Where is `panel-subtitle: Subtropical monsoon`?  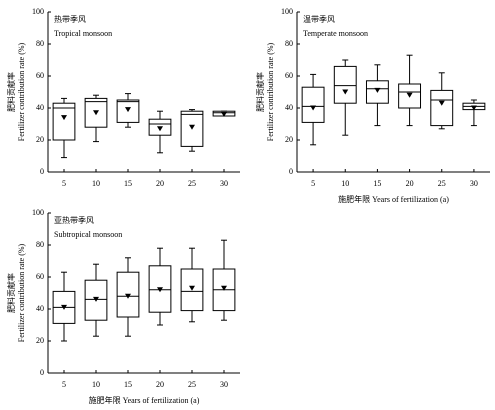
panel-subtitle: Subtropical monsoon is located at coordinates (88, 234).